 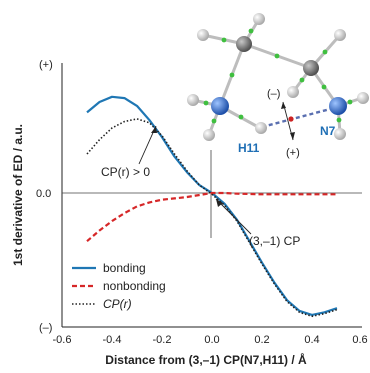 What do you see at coordinates (134, 286) in the screenshot?
I see `legend-label-nonbonding: nonbonding` at bounding box center [134, 286].